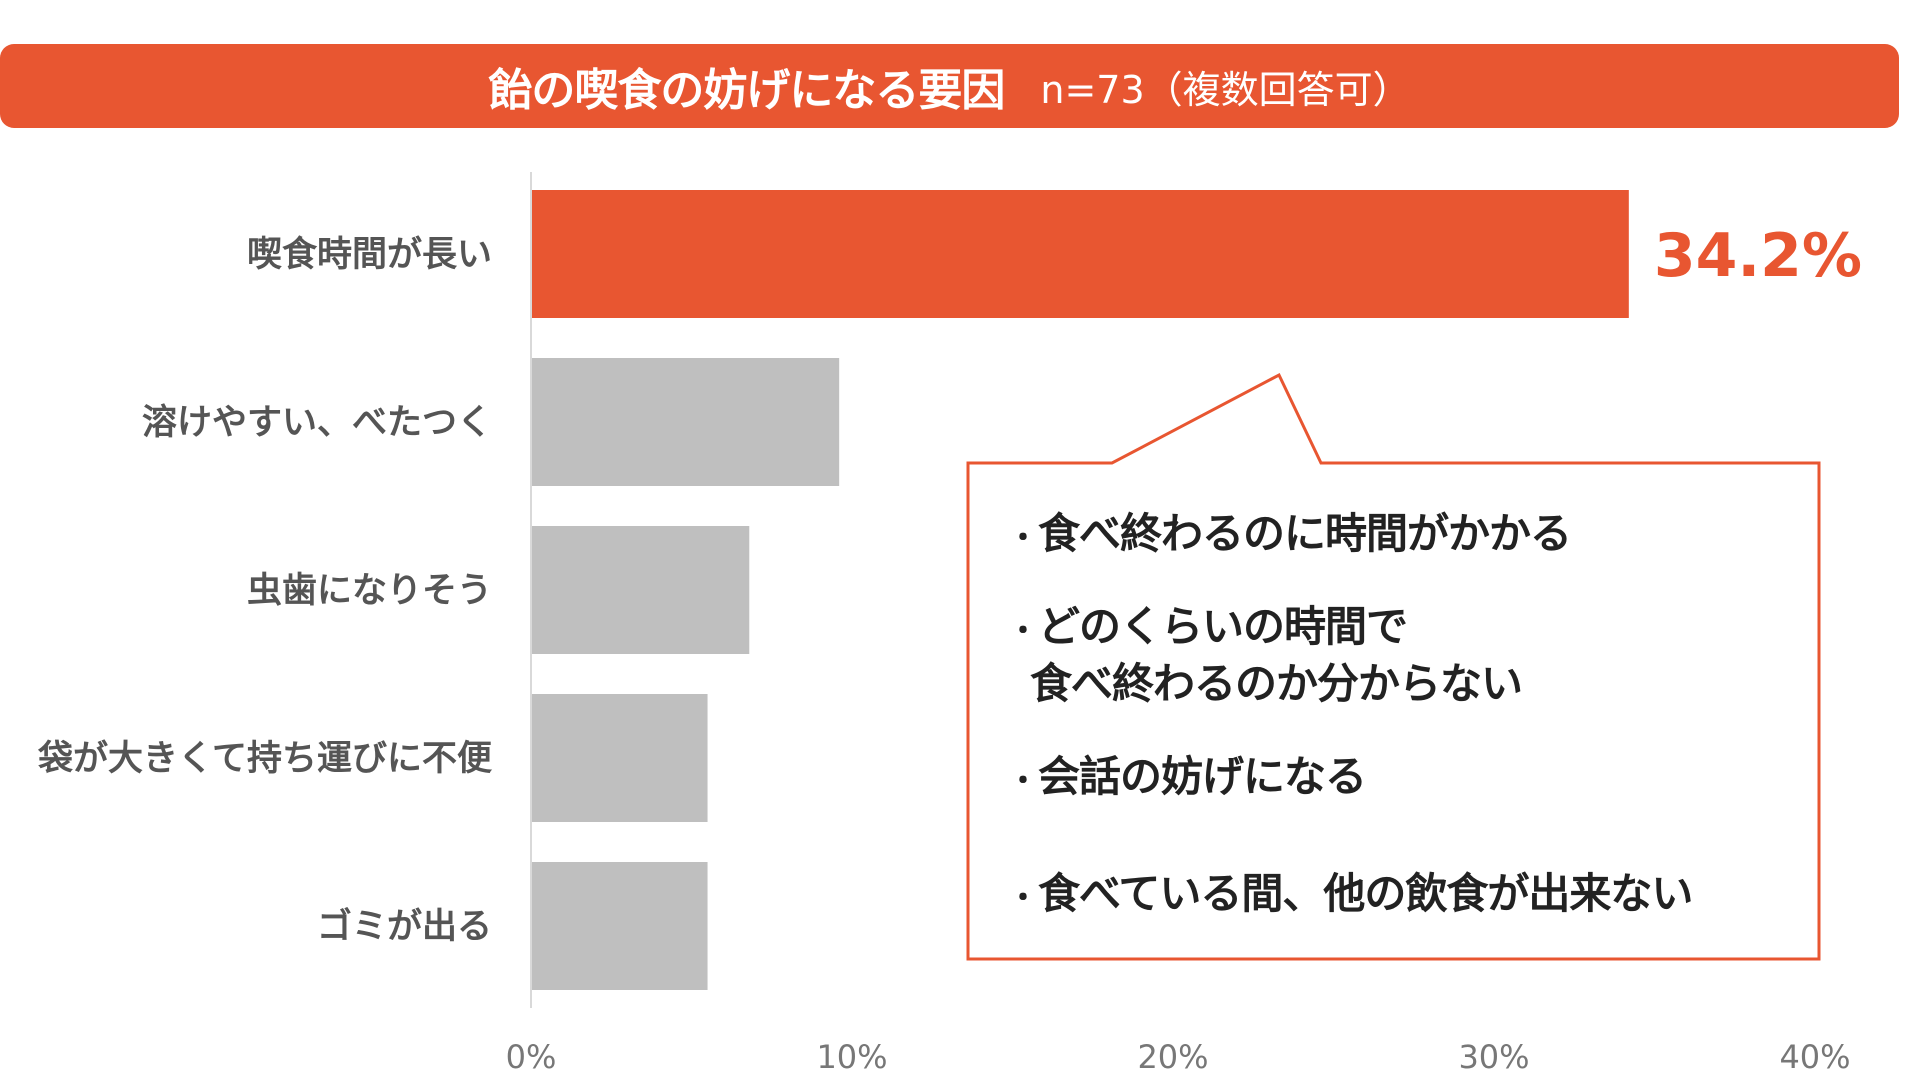 This screenshot has height=1090, width=1905. What do you see at coordinates (1225, 89) in the screenshot?
I see `chart-subtitle: n=73（複数回答可）` at bounding box center [1225, 89].